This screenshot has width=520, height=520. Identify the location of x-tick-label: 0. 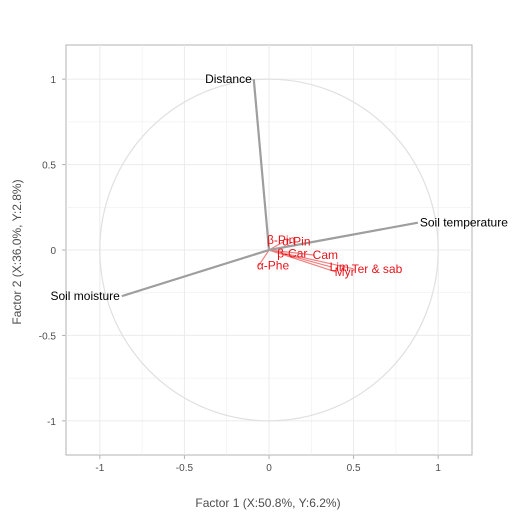
(269, 468).